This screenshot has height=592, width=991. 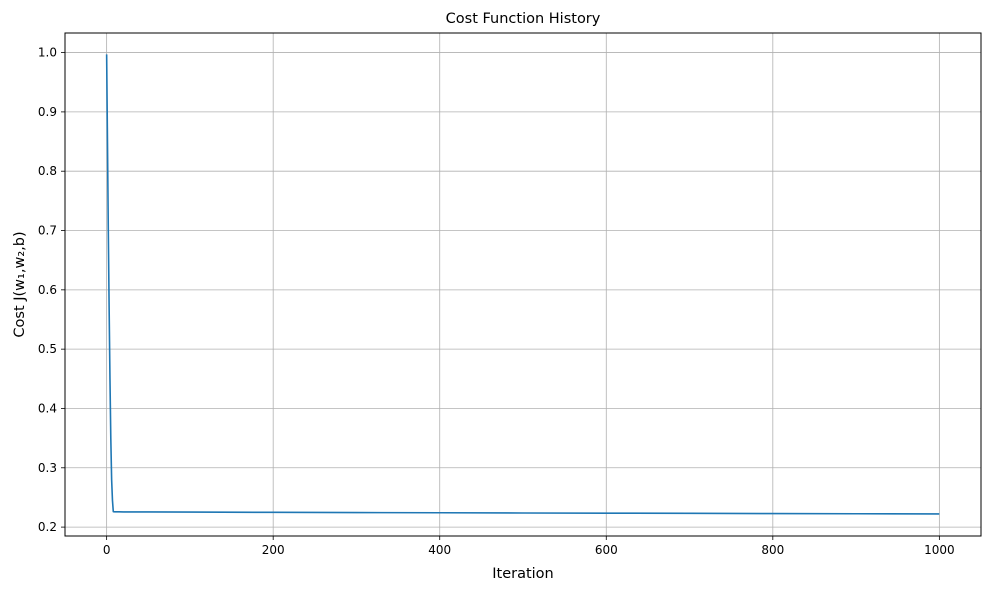 I want to click on y-tick-label: 0.8, so click(x=47, y=171).